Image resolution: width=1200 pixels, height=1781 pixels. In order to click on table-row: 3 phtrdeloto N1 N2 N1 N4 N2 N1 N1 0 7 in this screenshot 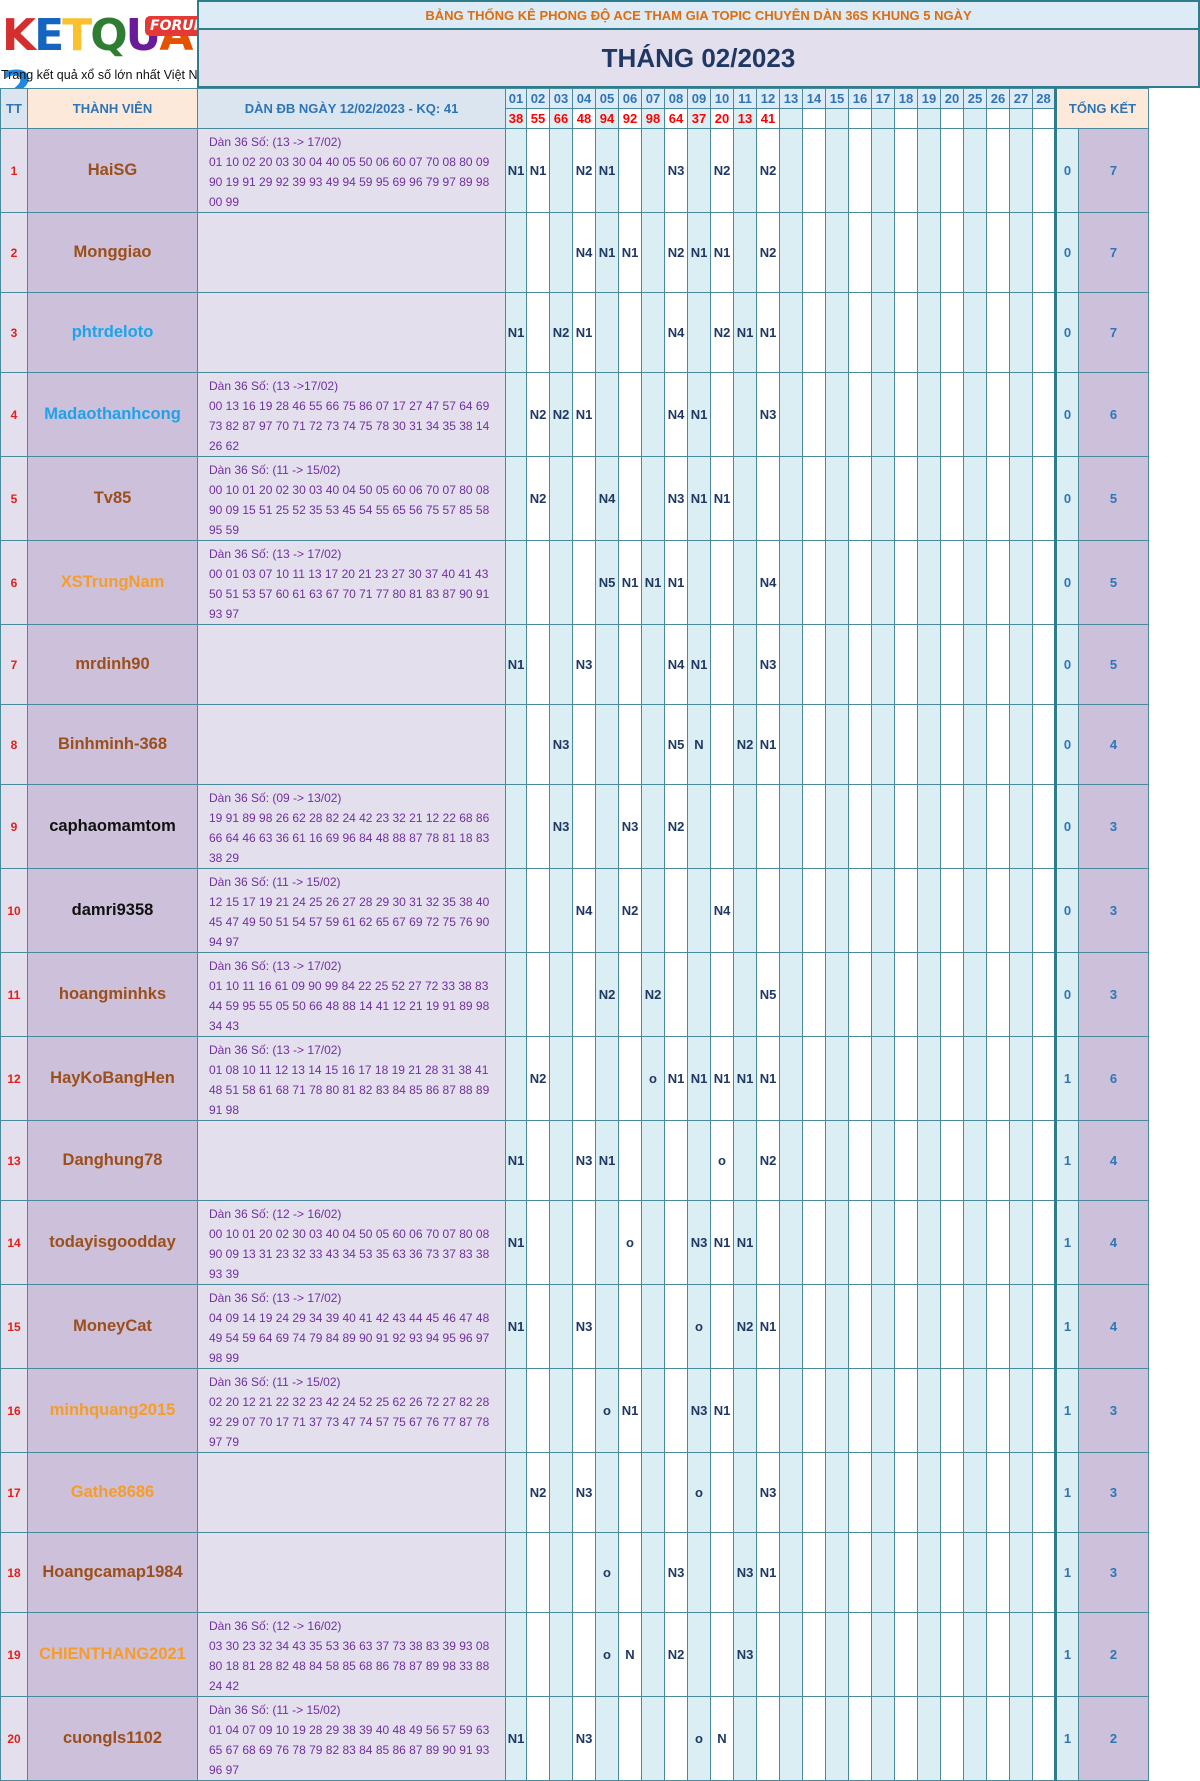, I will do `click(575, 332)`.